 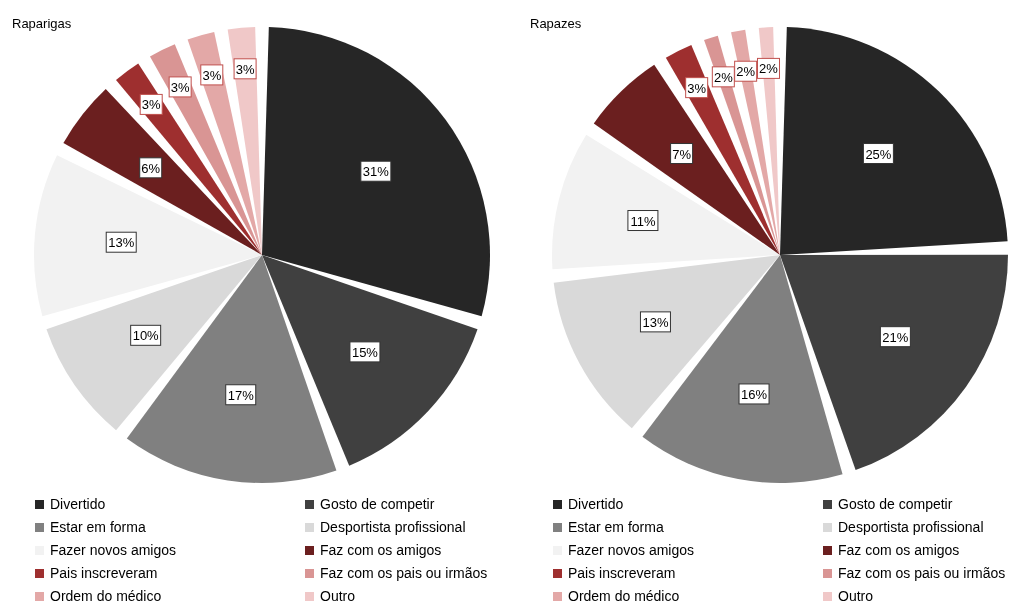 What do you see at coordinates (365, 352) in the screenshot?
I see `data-label: 15%` at bounding box center [365, 352].